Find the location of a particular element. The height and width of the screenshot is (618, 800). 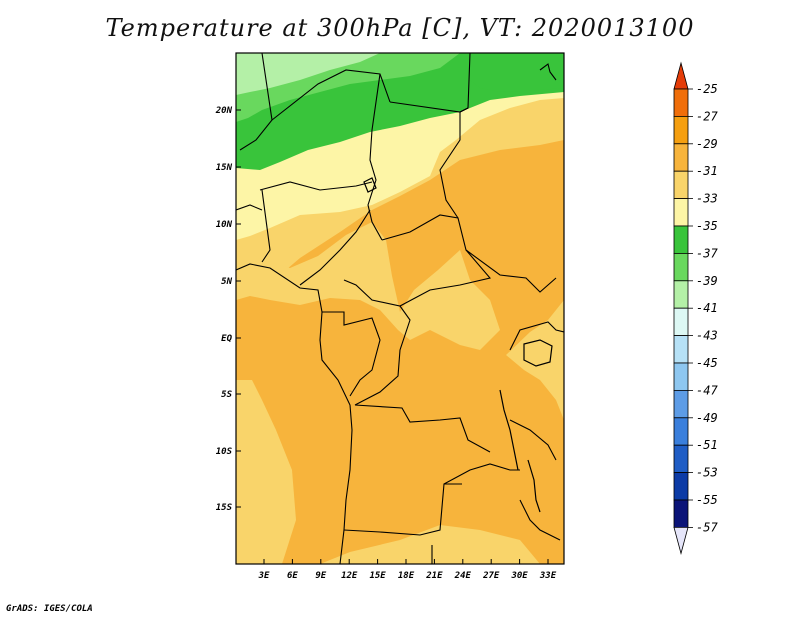

lon-label: 6E is located at coordinates (292, 576).